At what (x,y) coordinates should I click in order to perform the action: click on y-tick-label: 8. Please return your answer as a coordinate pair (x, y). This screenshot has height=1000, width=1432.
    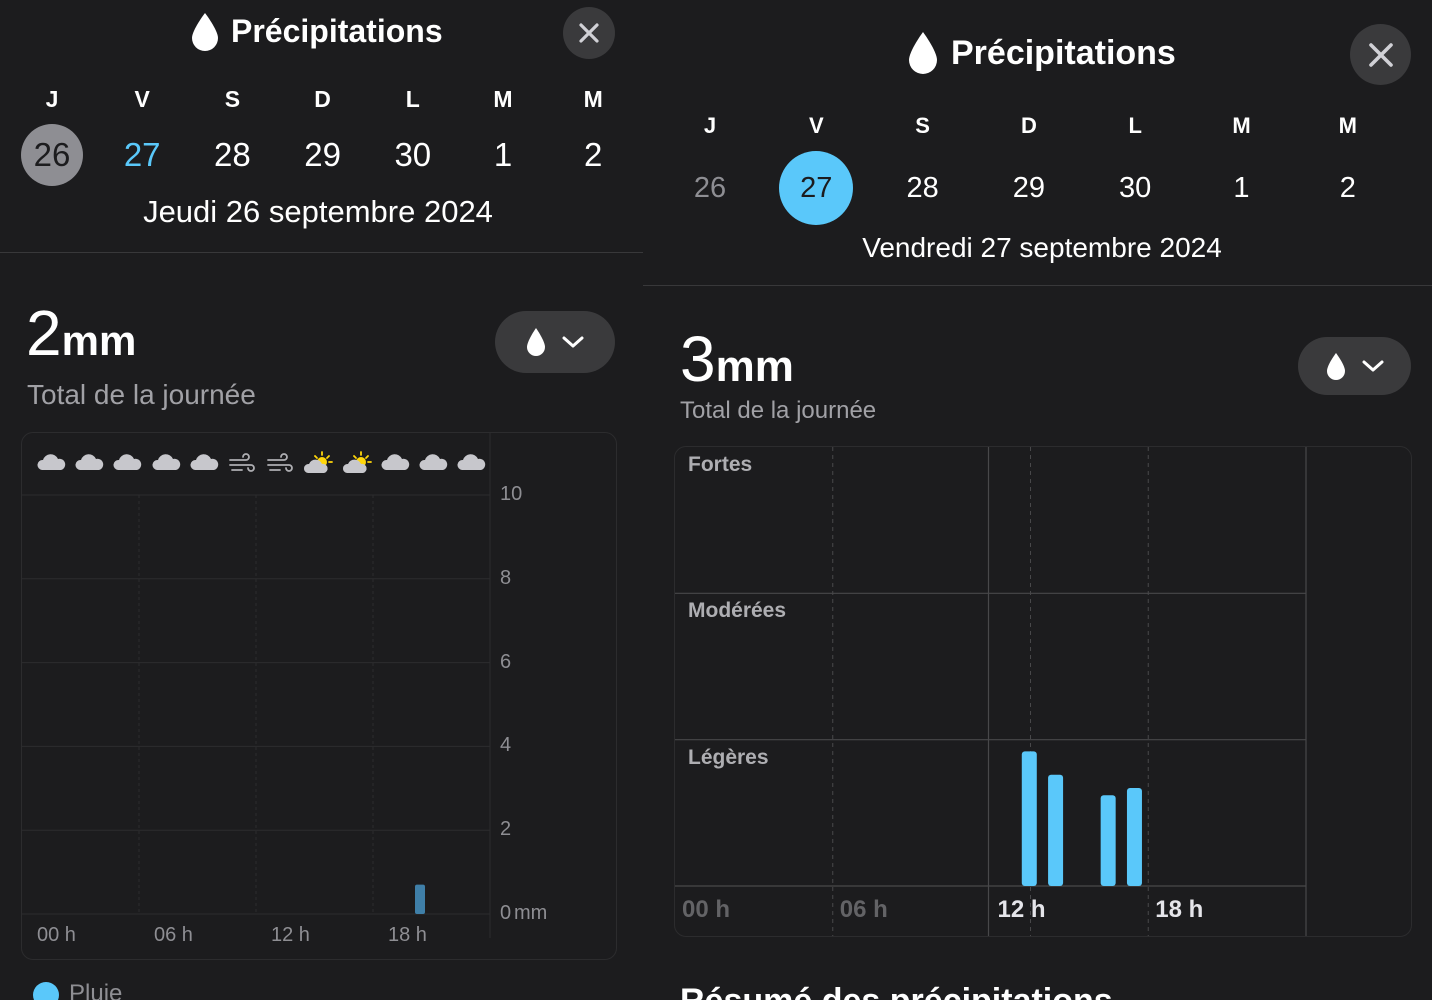
    Looking at the image, I should click on (506, 577).